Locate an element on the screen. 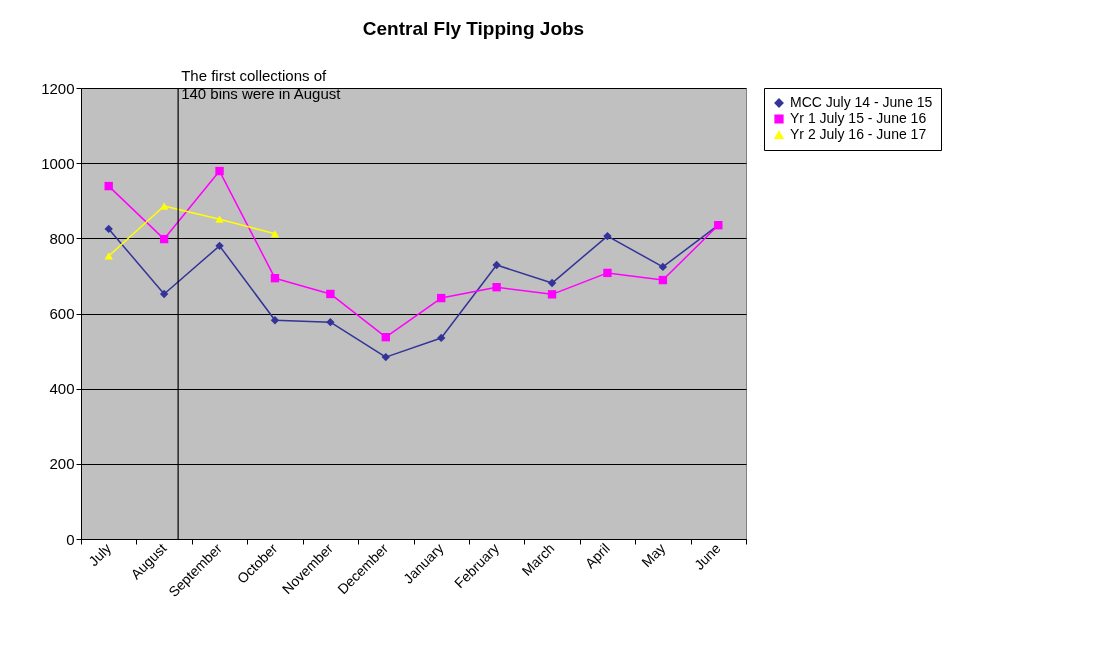 The width and height of the screenshot is (1099, 651). ref-line-label: The first collections of 140 bins were in August is located at coordinates (261, 84).